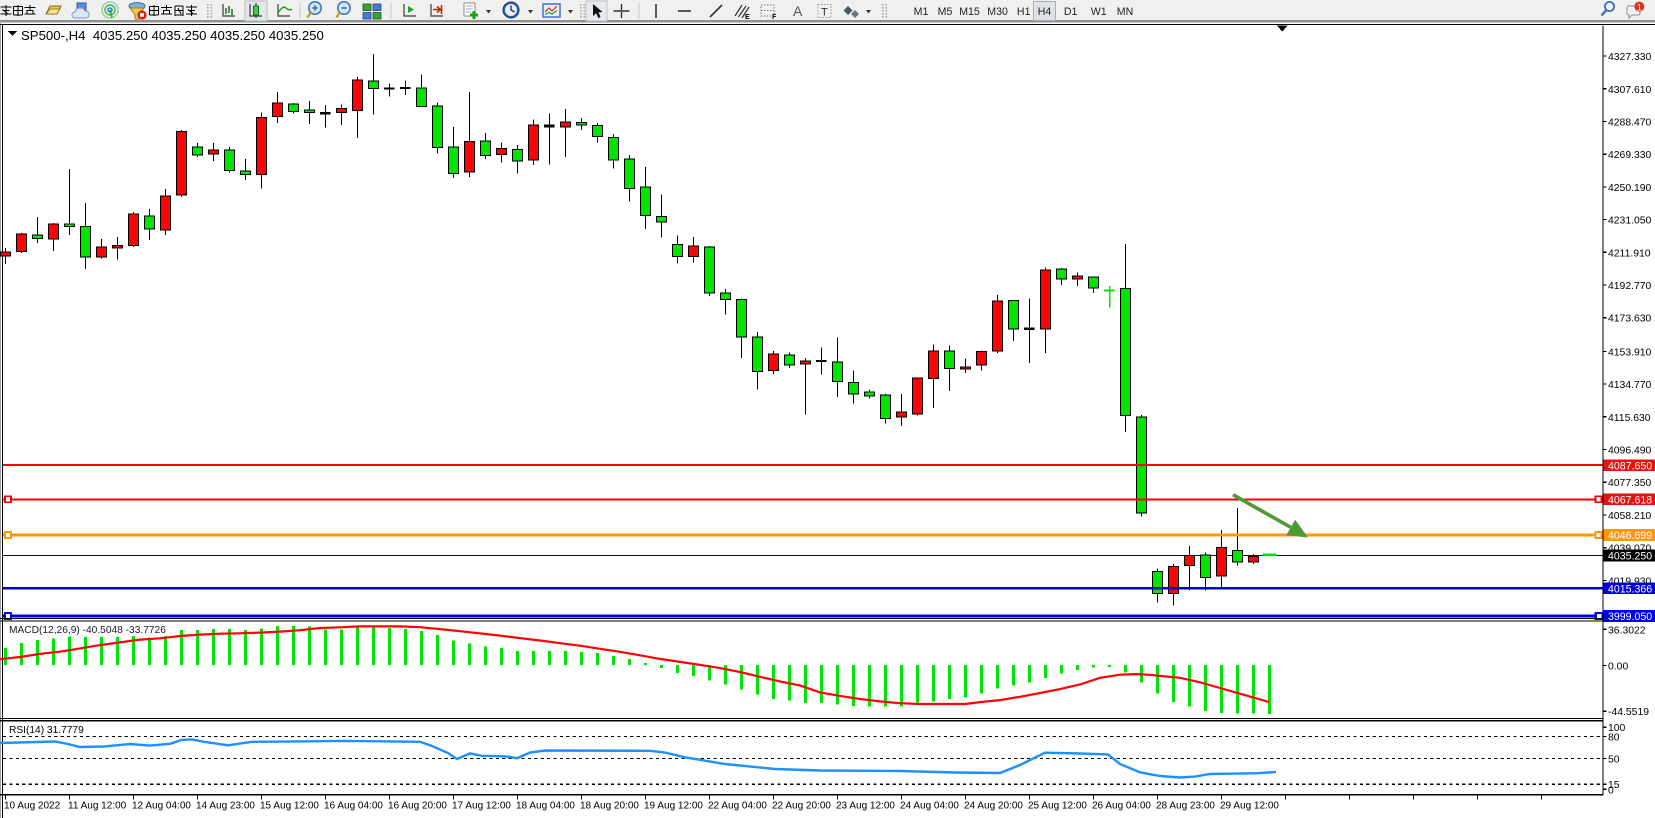 The width and height of the screenshot is (1655, 818). Describe the element at coordinates (1125, 12) in the screenshot. I see `svg-text: MN` at that location.